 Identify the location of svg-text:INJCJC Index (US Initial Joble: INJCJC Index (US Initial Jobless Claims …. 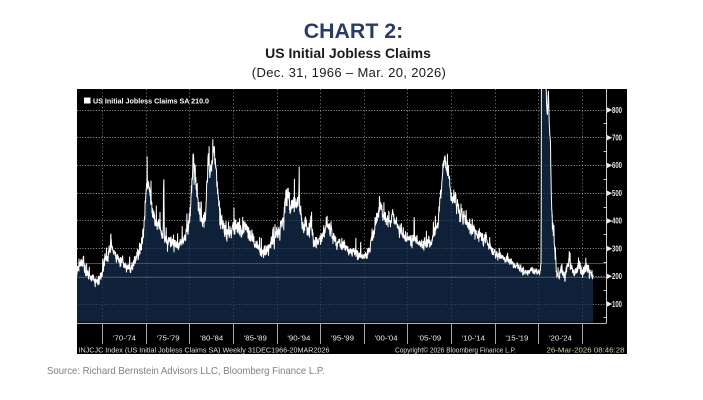
(204, 350).